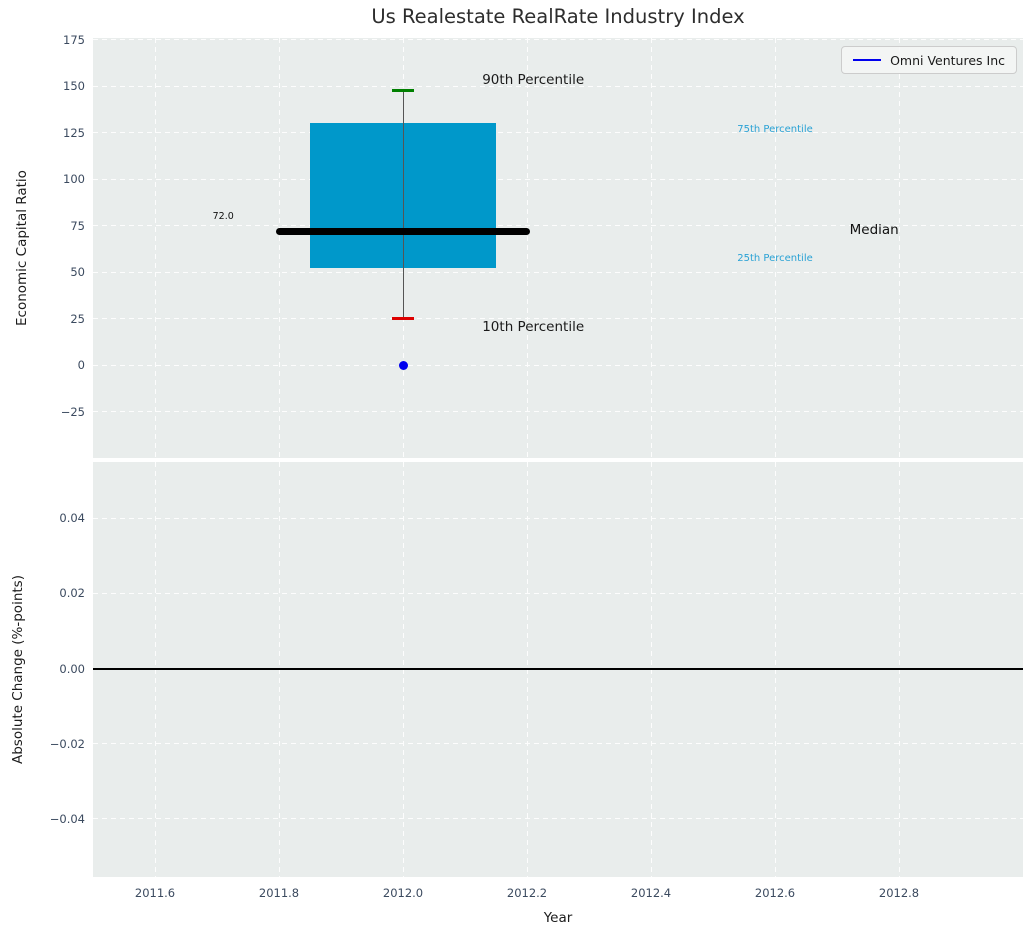  I want to click on chart-title: Us Realestate RealRate Industry Index, so click(558, 16).